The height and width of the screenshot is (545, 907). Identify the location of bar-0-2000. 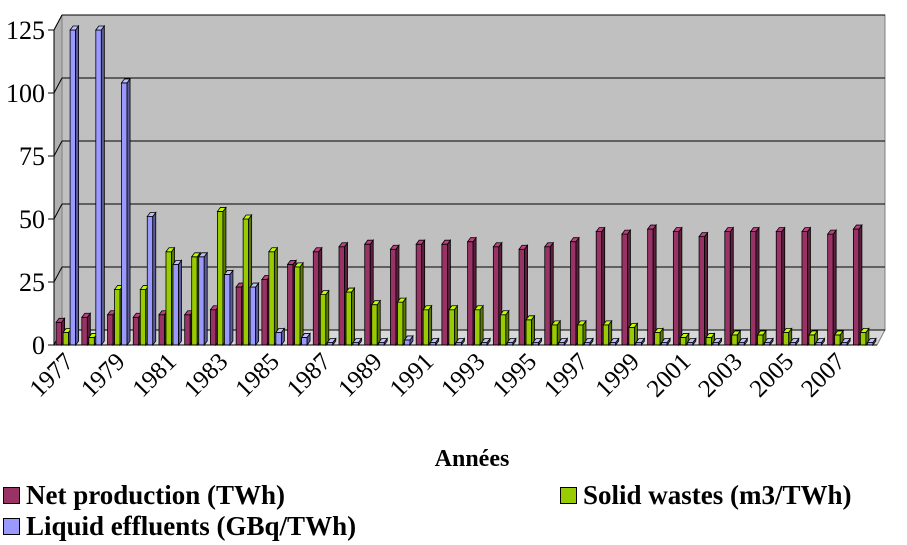
(651, 285).